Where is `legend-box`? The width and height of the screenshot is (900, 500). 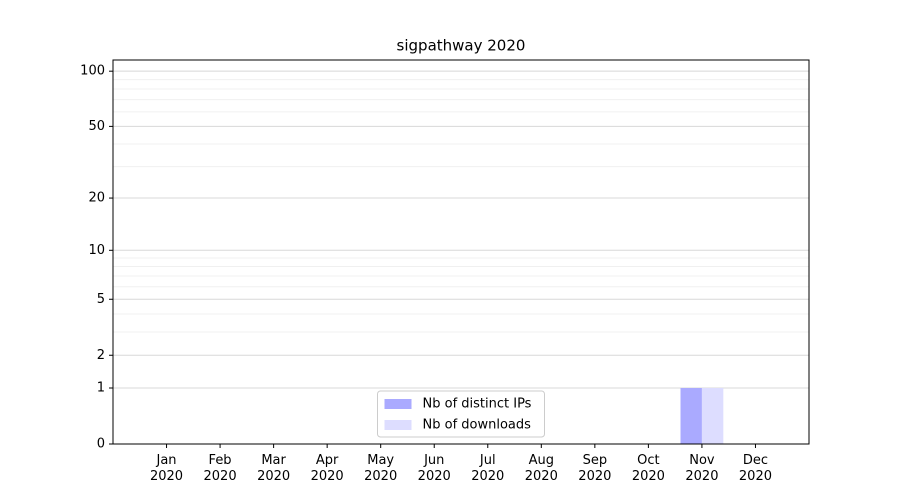 legend-box is located at coordinates (461, 414).